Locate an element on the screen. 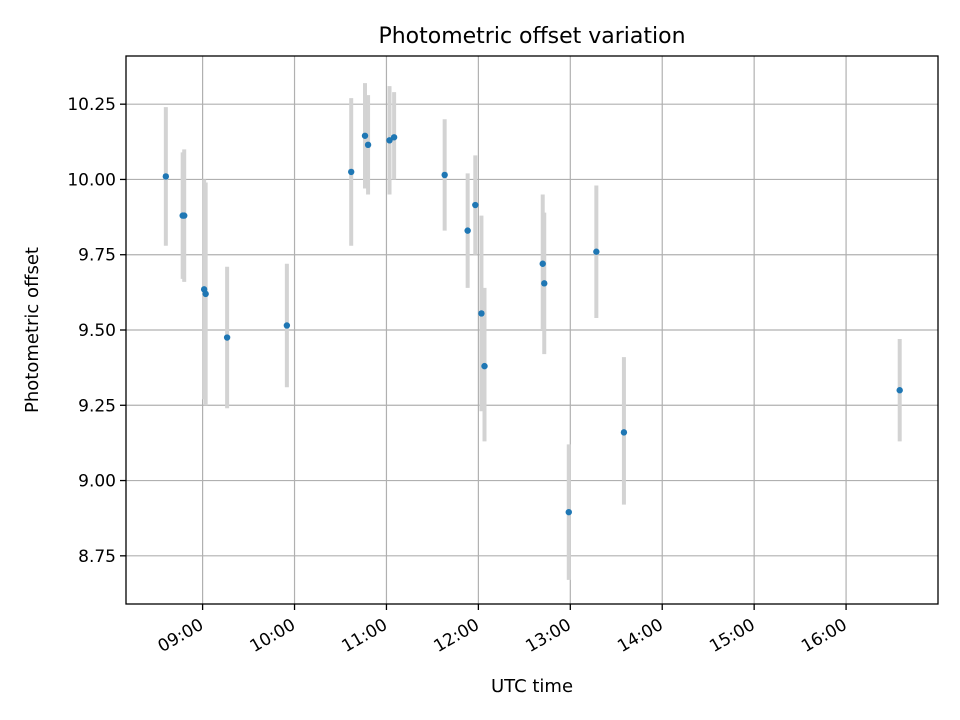 This screenshot has width=960, height=720. x-tick-label: 09:00 is located at coordinates (181, 636).